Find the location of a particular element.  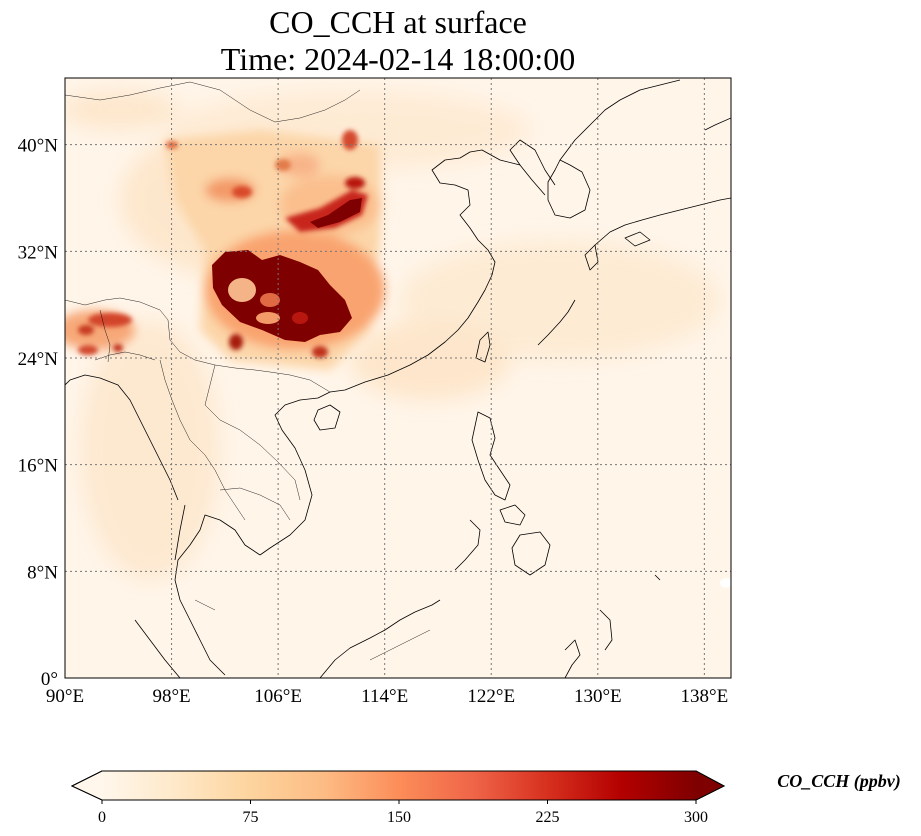

coast-hokkaido is located at coordinates (717, 124).